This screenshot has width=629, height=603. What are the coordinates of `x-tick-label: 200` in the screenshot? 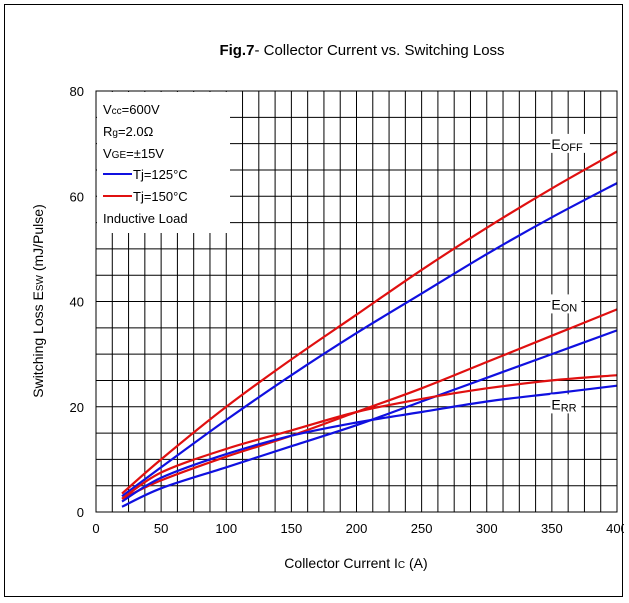 It's located at (357, 528).